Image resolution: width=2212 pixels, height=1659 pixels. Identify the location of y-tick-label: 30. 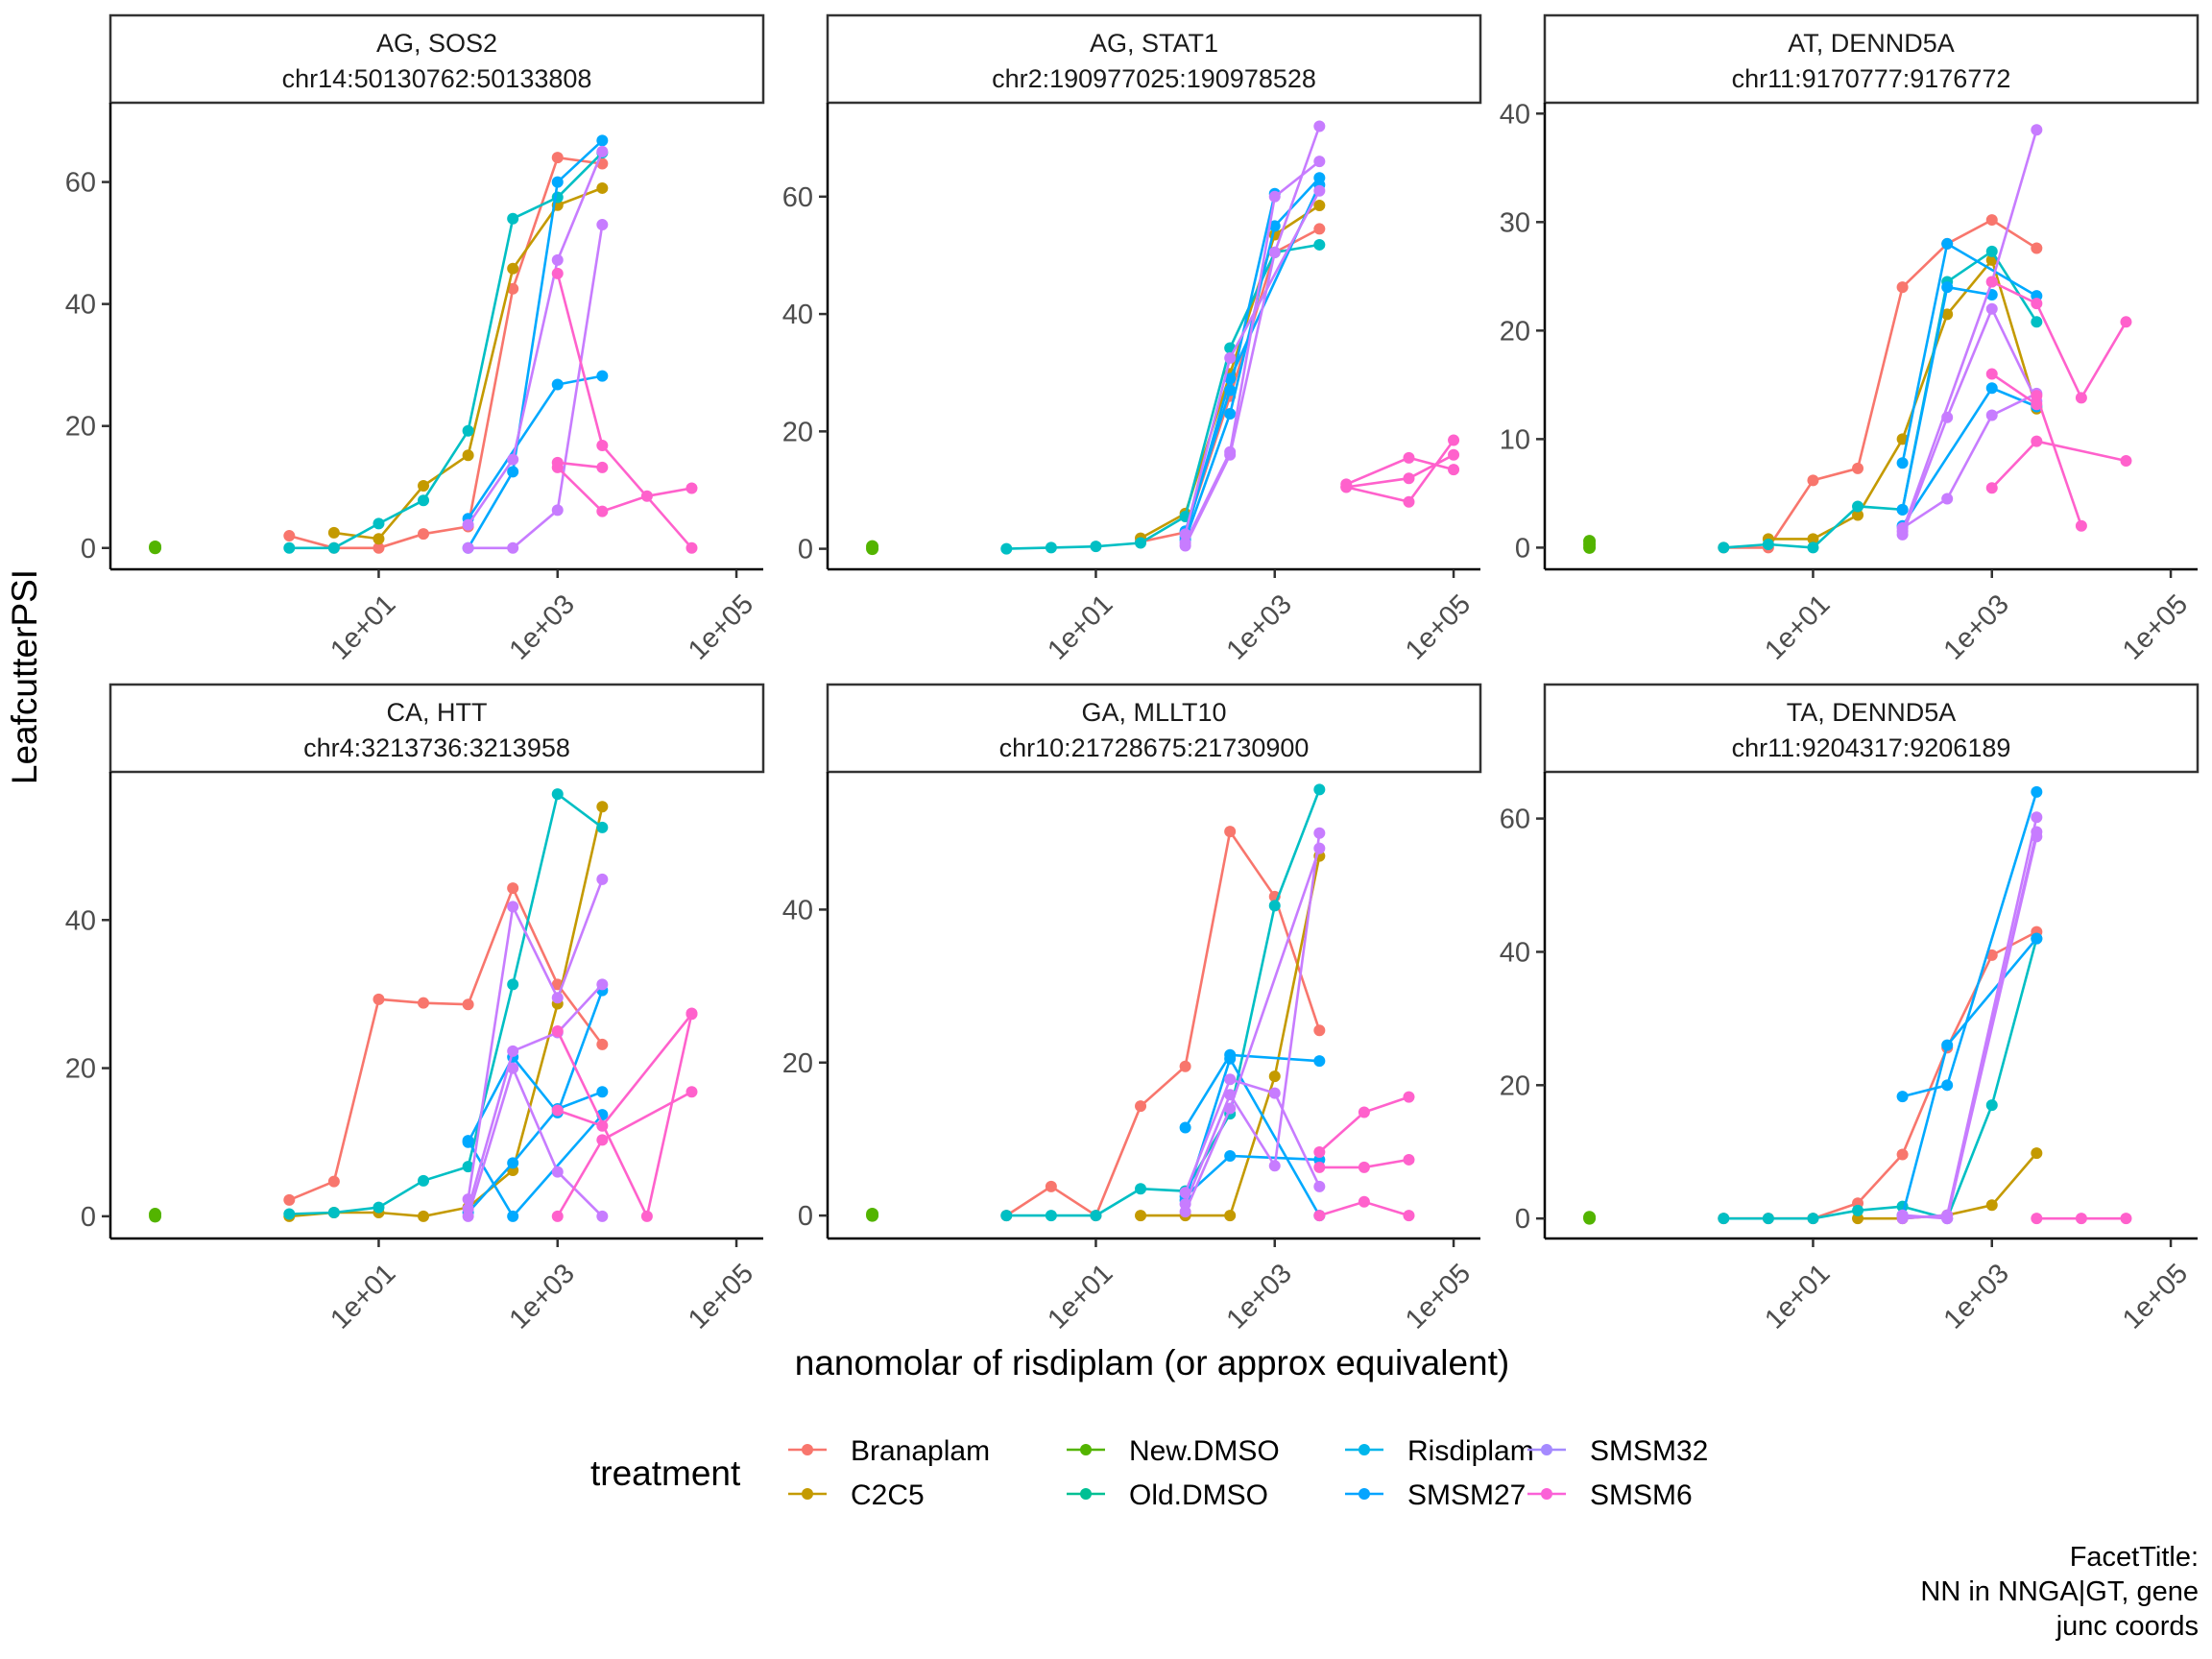
(1515, 223).